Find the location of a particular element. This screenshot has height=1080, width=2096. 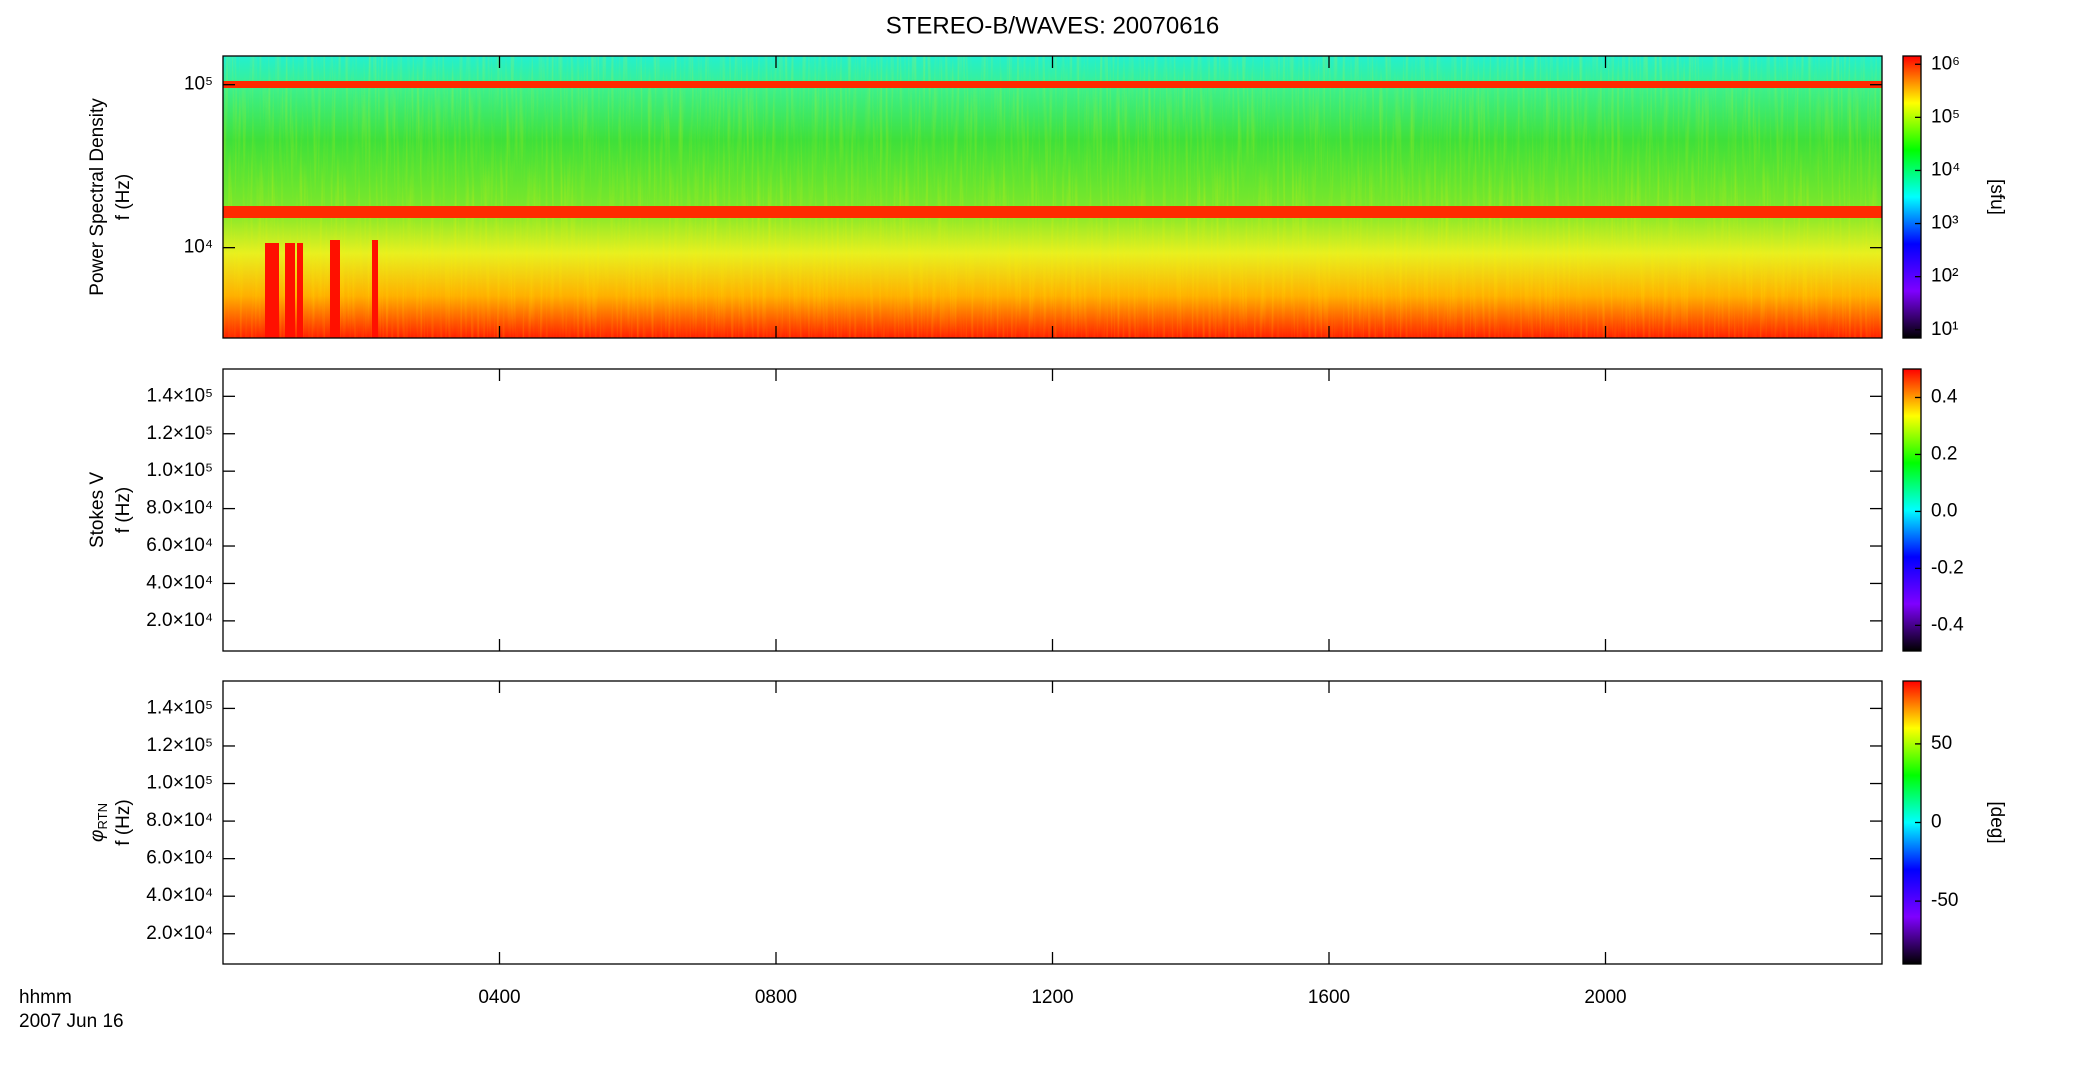

x-tick-label: 1200 is located at coordinates (1052, 997).